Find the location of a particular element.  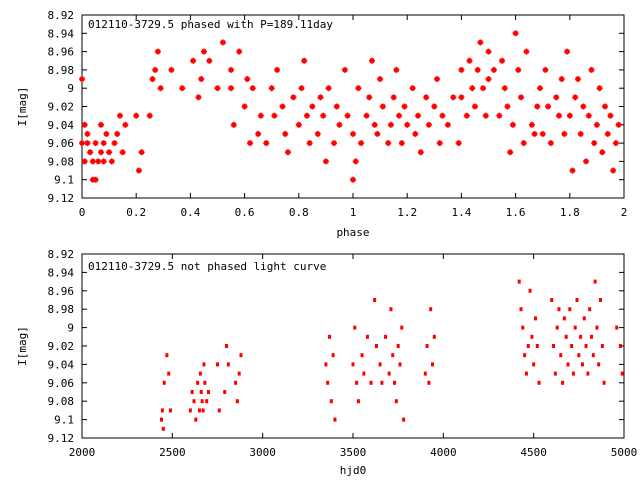

y-tick-label: 8.98 is located at coordinates (61, 70).